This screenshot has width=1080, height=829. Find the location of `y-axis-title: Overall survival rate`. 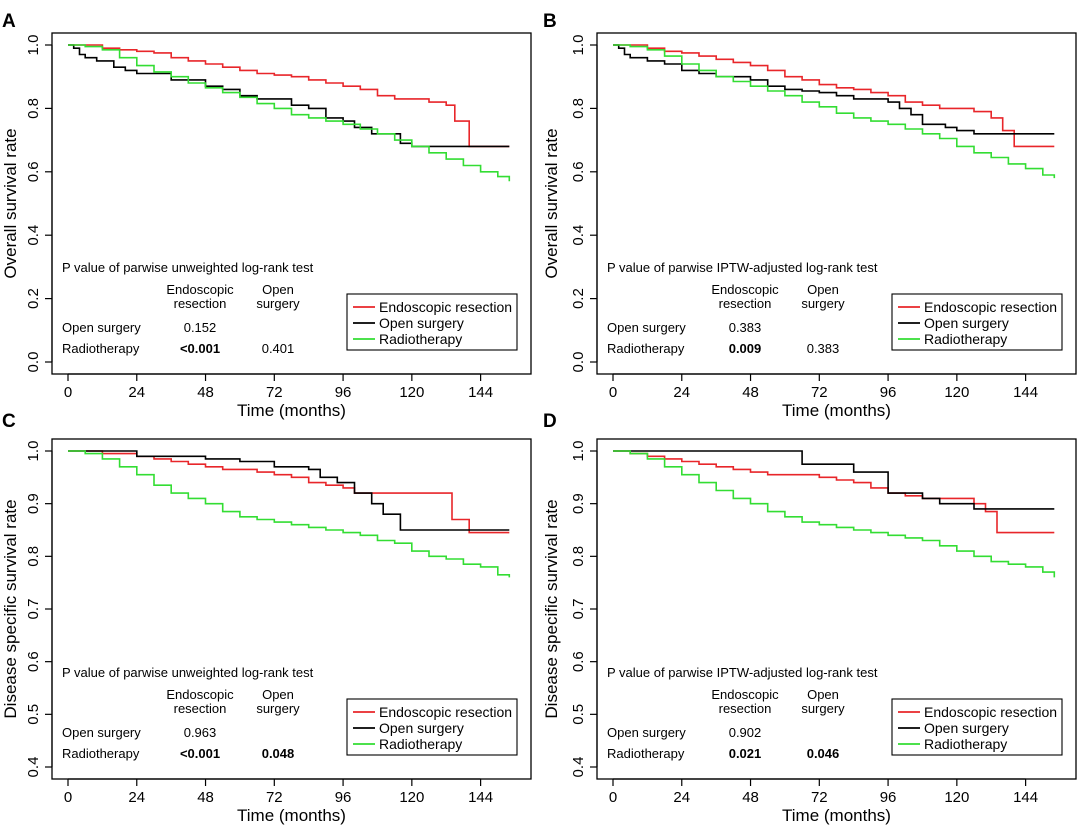

y-axis-title: Overall survival rate is located at coordinates (551, 203).